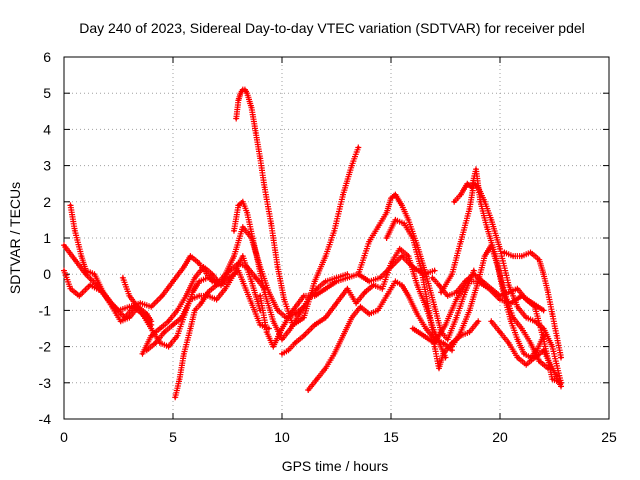 Image resolution: width=640 pixels, height=480 pixels. I want to click on y-tick-label: -4, so click(45, 419).